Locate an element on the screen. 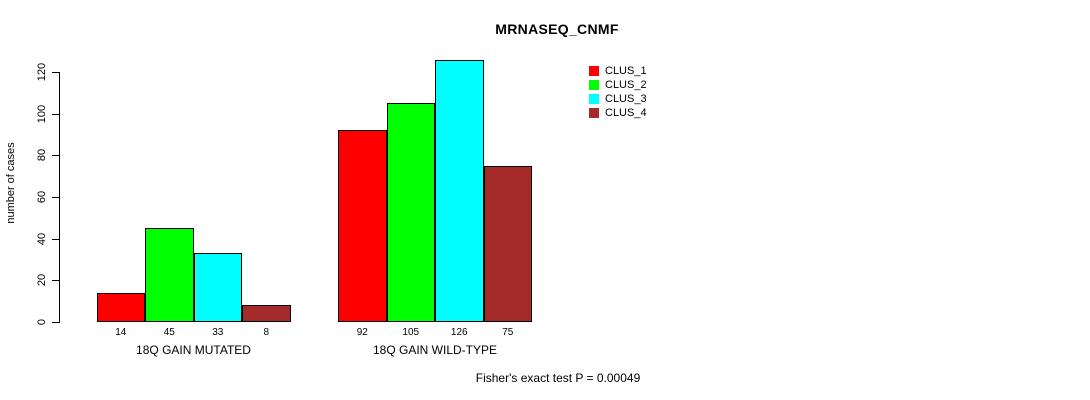 Image resolution: width=1090 pixels, height=400 pixels. legend: CLUS_1 CLUS_2 CLUS_3 CLUS_4 is located at coordinates (618, 92).